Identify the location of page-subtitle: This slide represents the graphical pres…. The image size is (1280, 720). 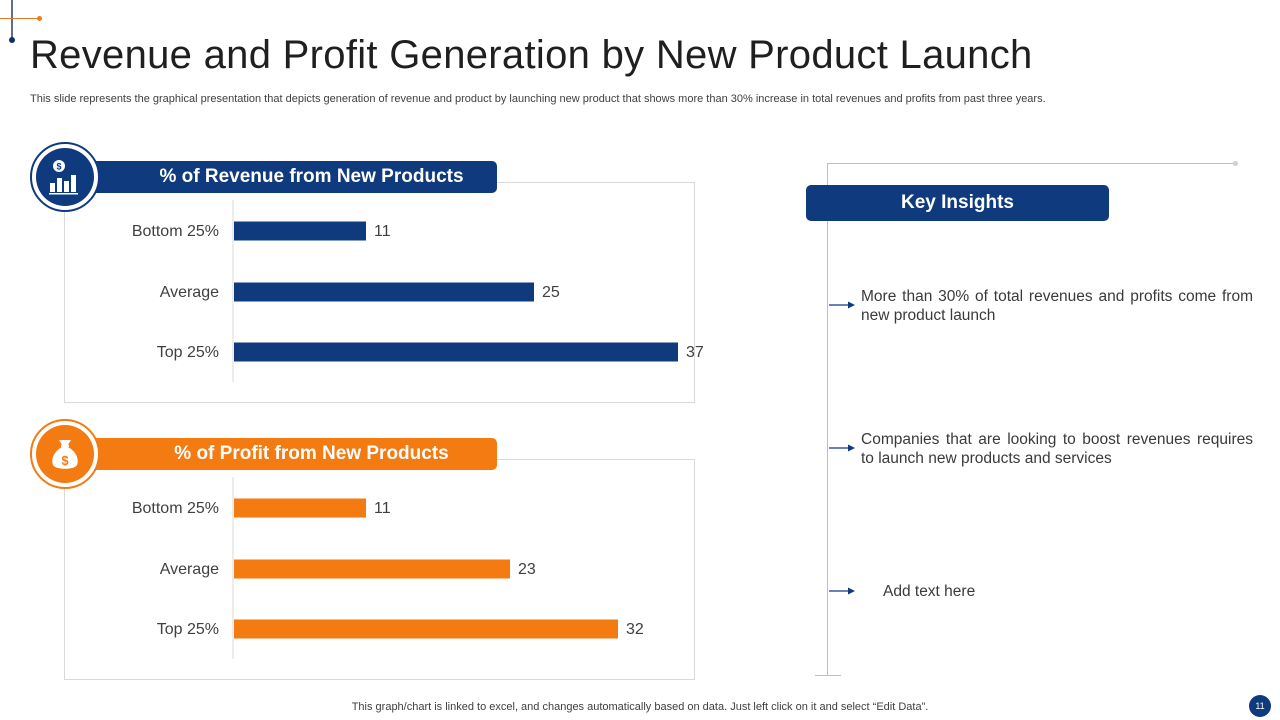
(538, 99).